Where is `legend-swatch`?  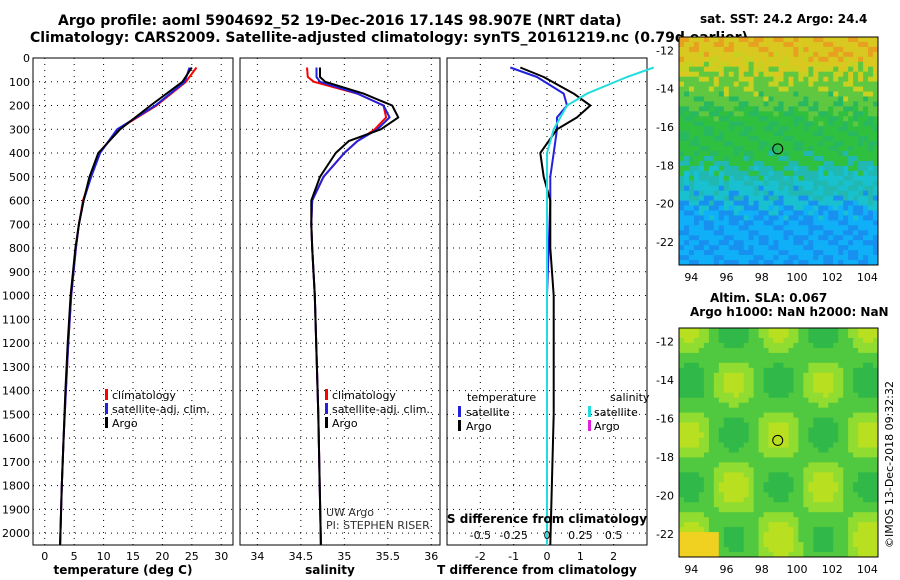
legend-swatch is located at coordinates (589, 411).